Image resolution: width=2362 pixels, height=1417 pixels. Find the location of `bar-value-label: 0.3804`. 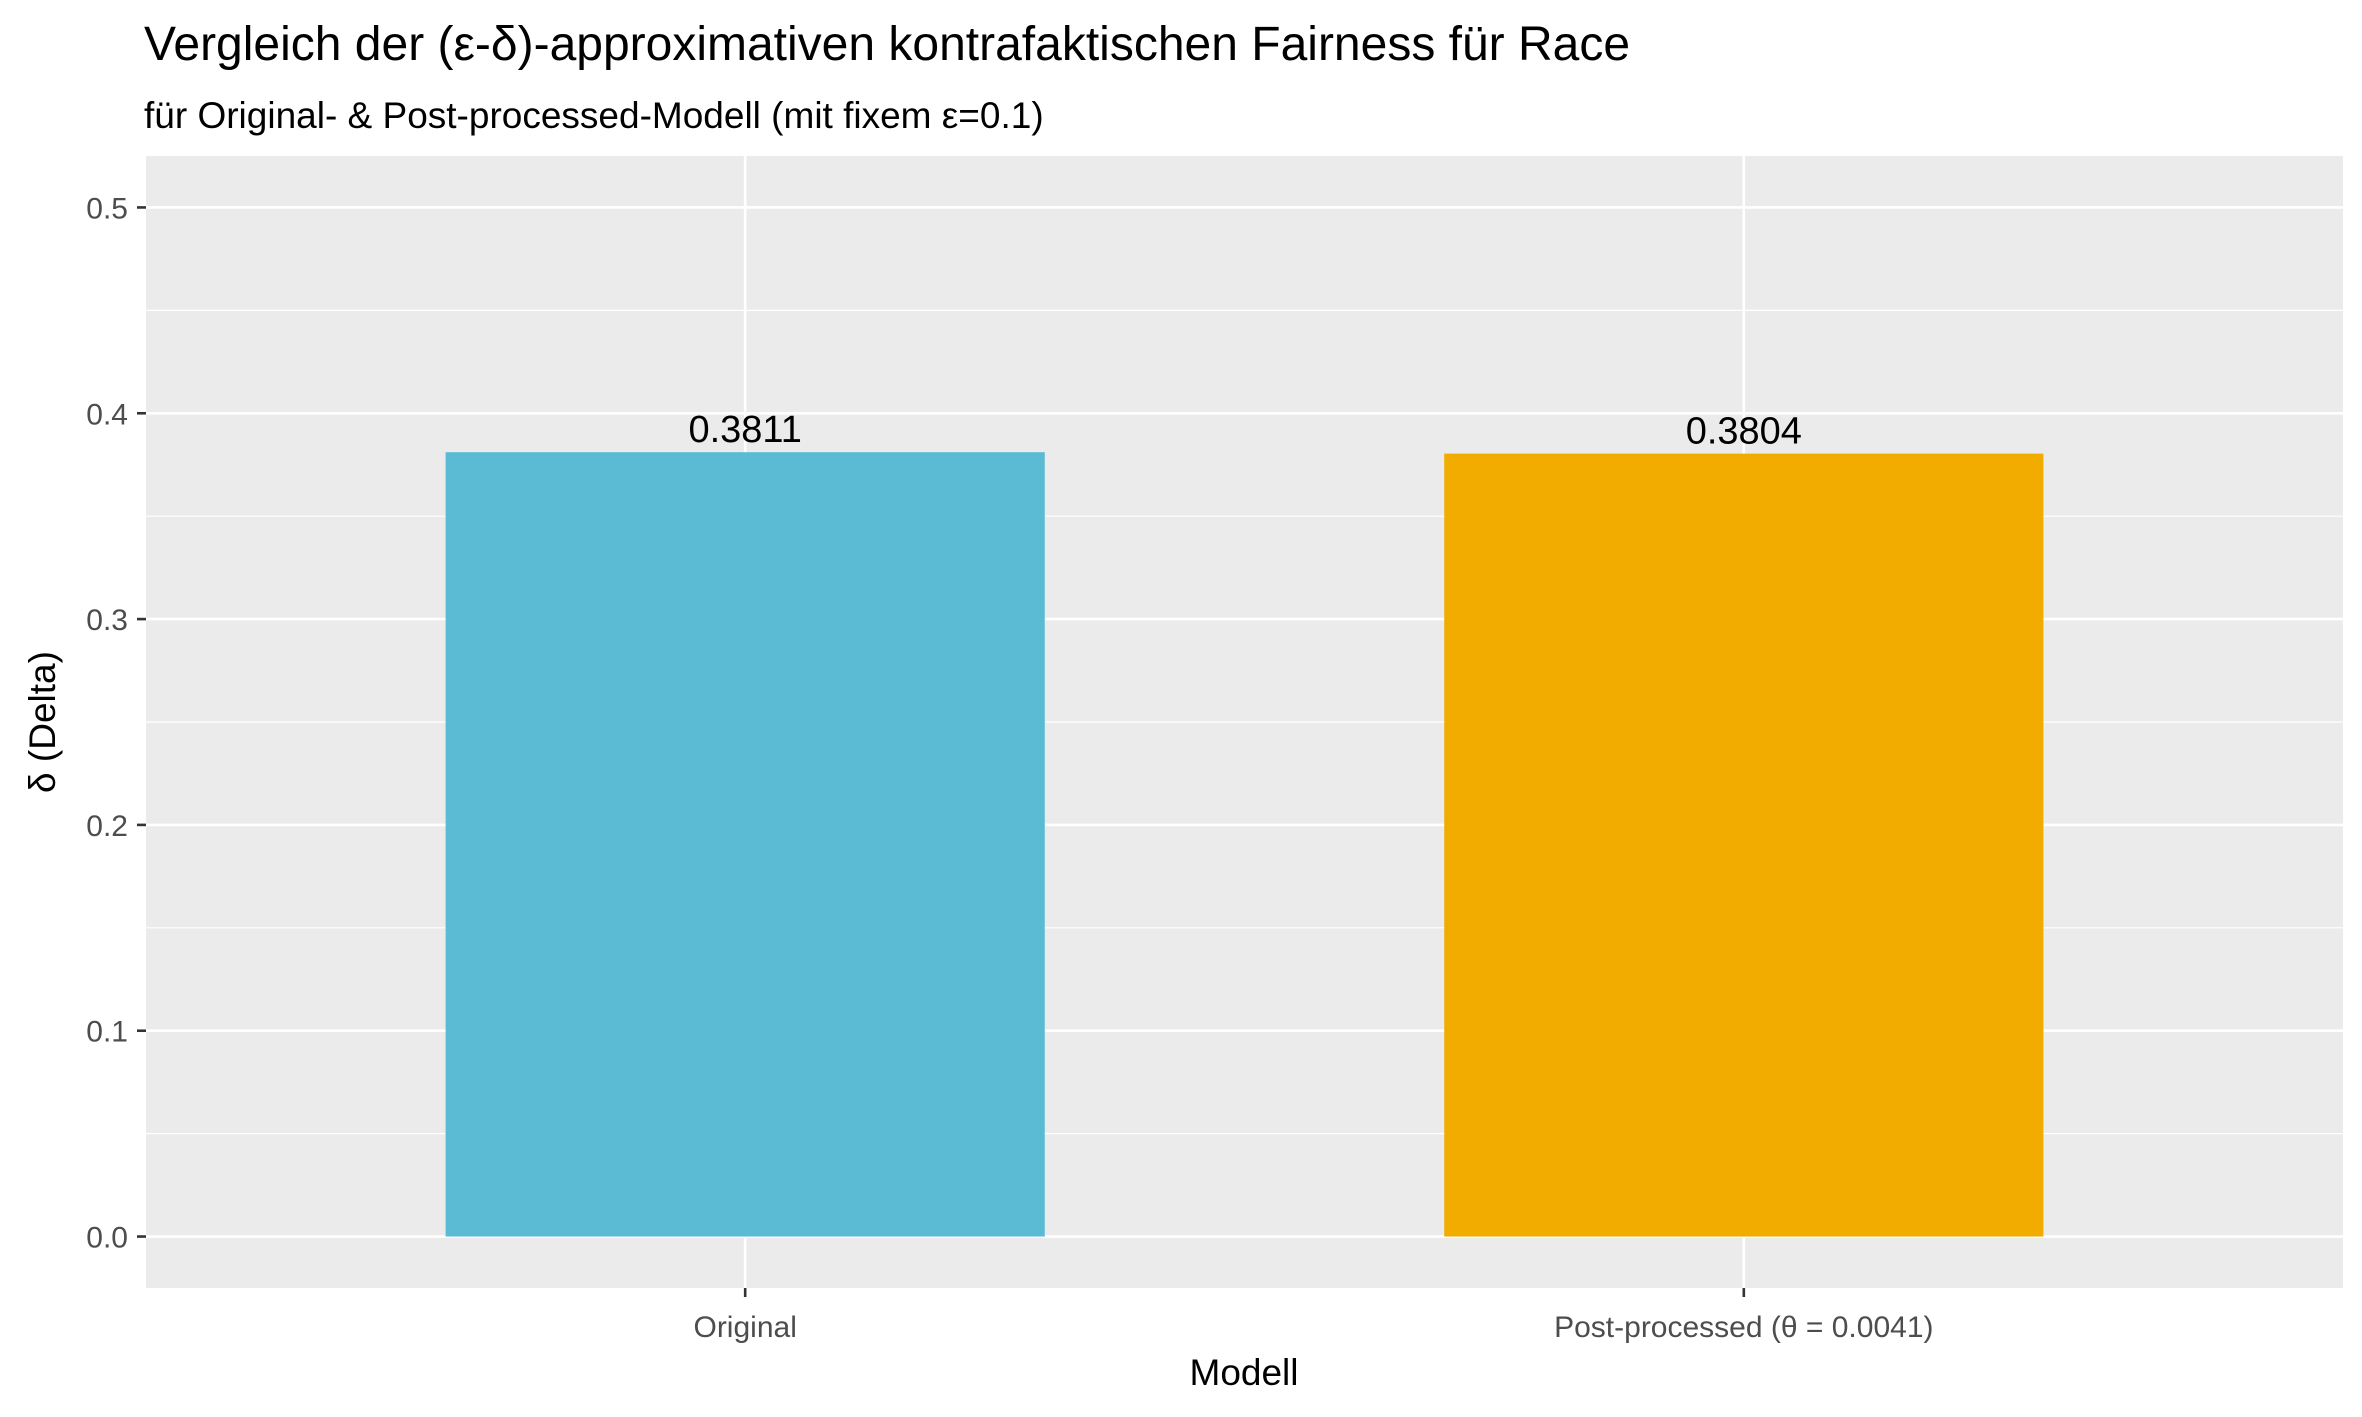

bar-value-label: 0.3804 is located at coordinates (1744, 432).